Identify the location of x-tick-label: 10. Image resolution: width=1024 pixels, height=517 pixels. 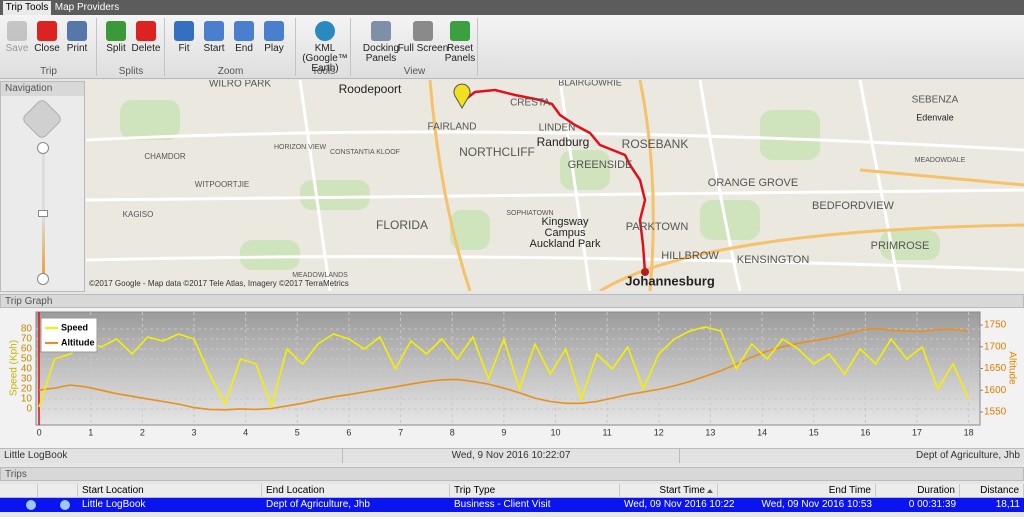
(556, 432).